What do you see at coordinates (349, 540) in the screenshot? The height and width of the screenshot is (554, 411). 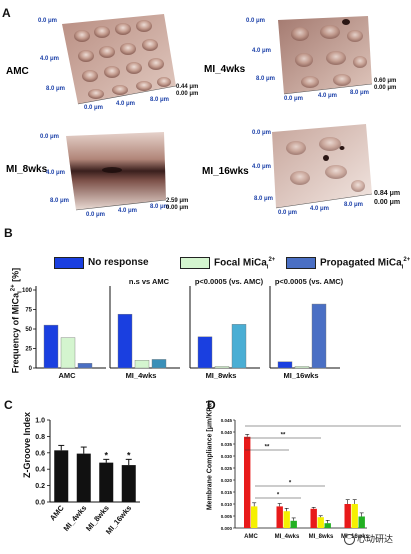 I see `wechat-icon` at bounding box center [349, 540].